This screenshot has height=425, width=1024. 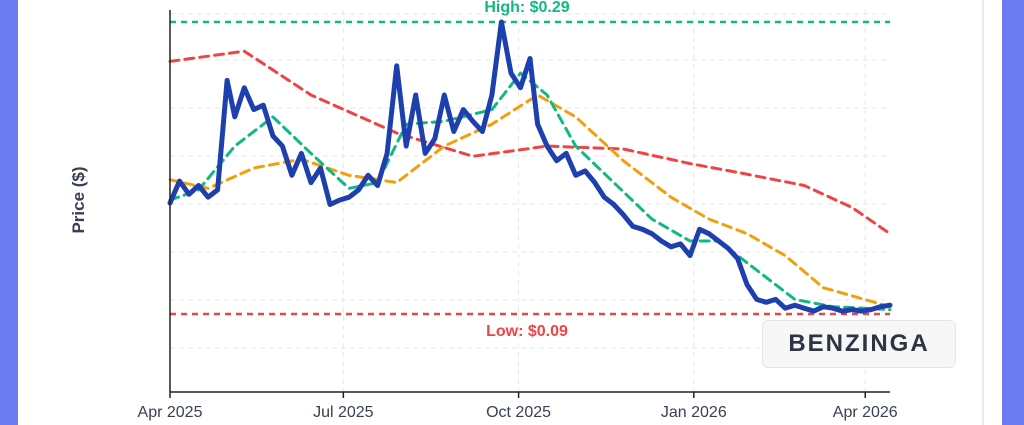 What do you see at coordinates (518, 412) in the screenshot?
I see `x-tick-label-2: Oct 2025` at bounding box center [518, 412].